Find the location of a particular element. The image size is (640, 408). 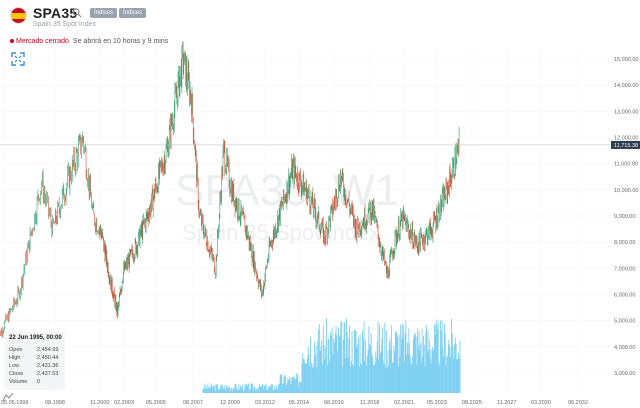

y-tick-label: 7,000.00 is located at coordinates (624, 269).